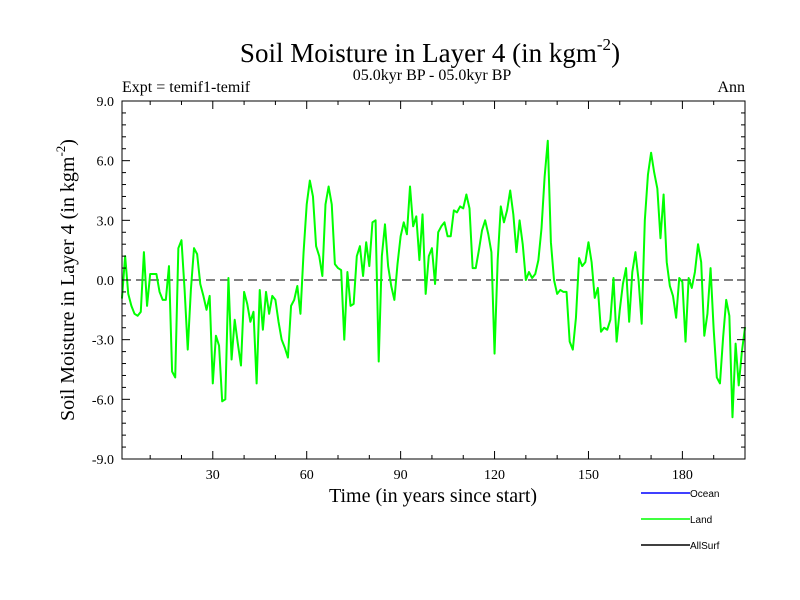 This screenshot has width=800, height=600. I want to click on chart-title-sup: -2, so click(604, 44).